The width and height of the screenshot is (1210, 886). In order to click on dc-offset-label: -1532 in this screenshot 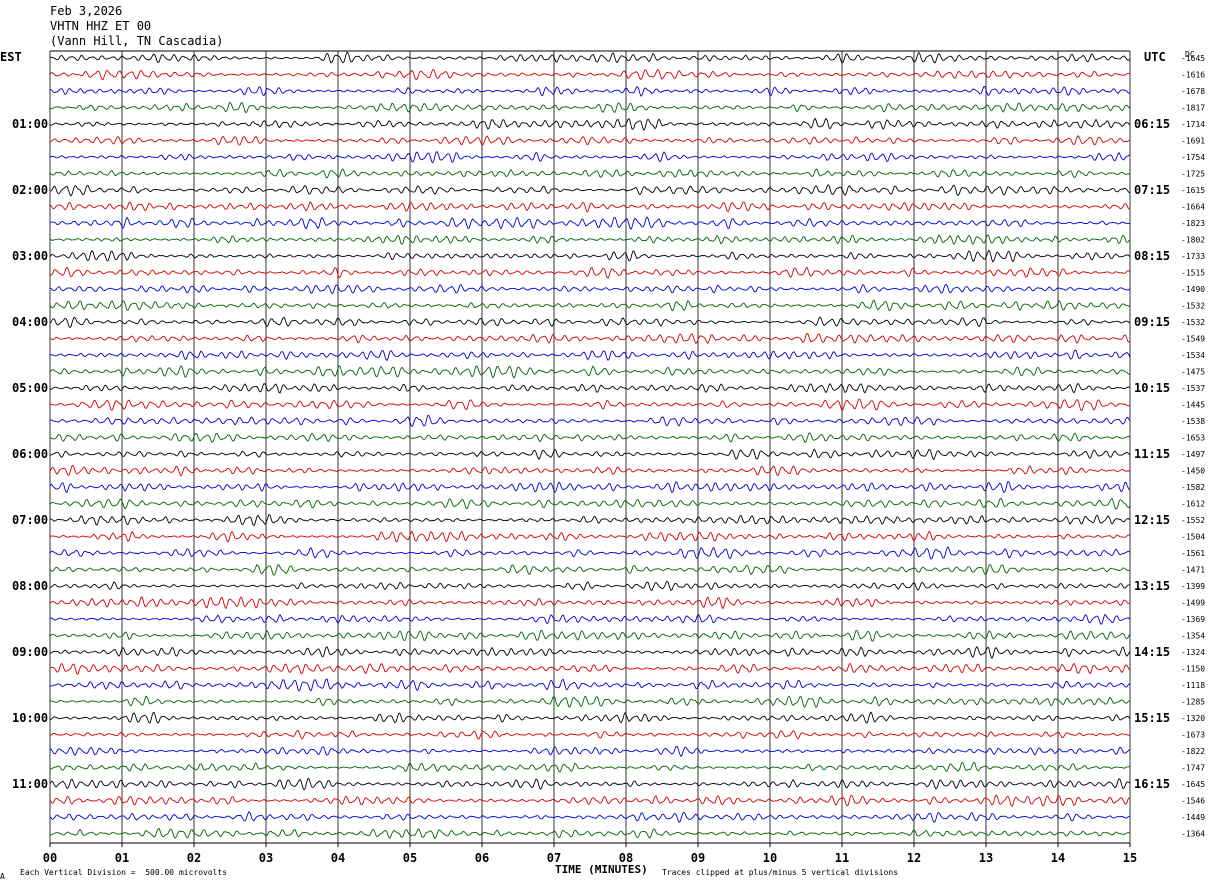, I will do `click(1193, 306)`.